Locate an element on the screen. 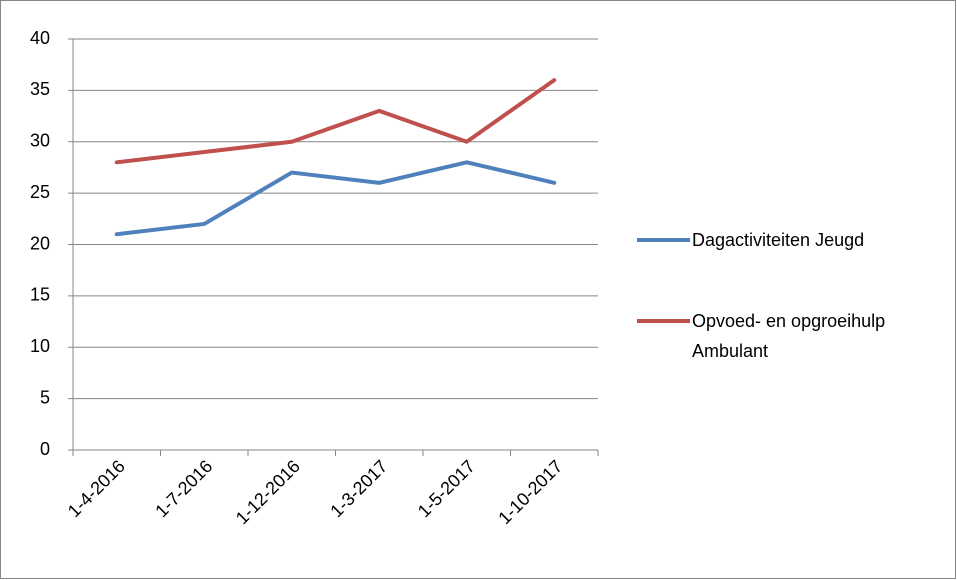 This screenshot has width=957, height=580. y-tick-label: 0 is located at coordinates (45, 449).